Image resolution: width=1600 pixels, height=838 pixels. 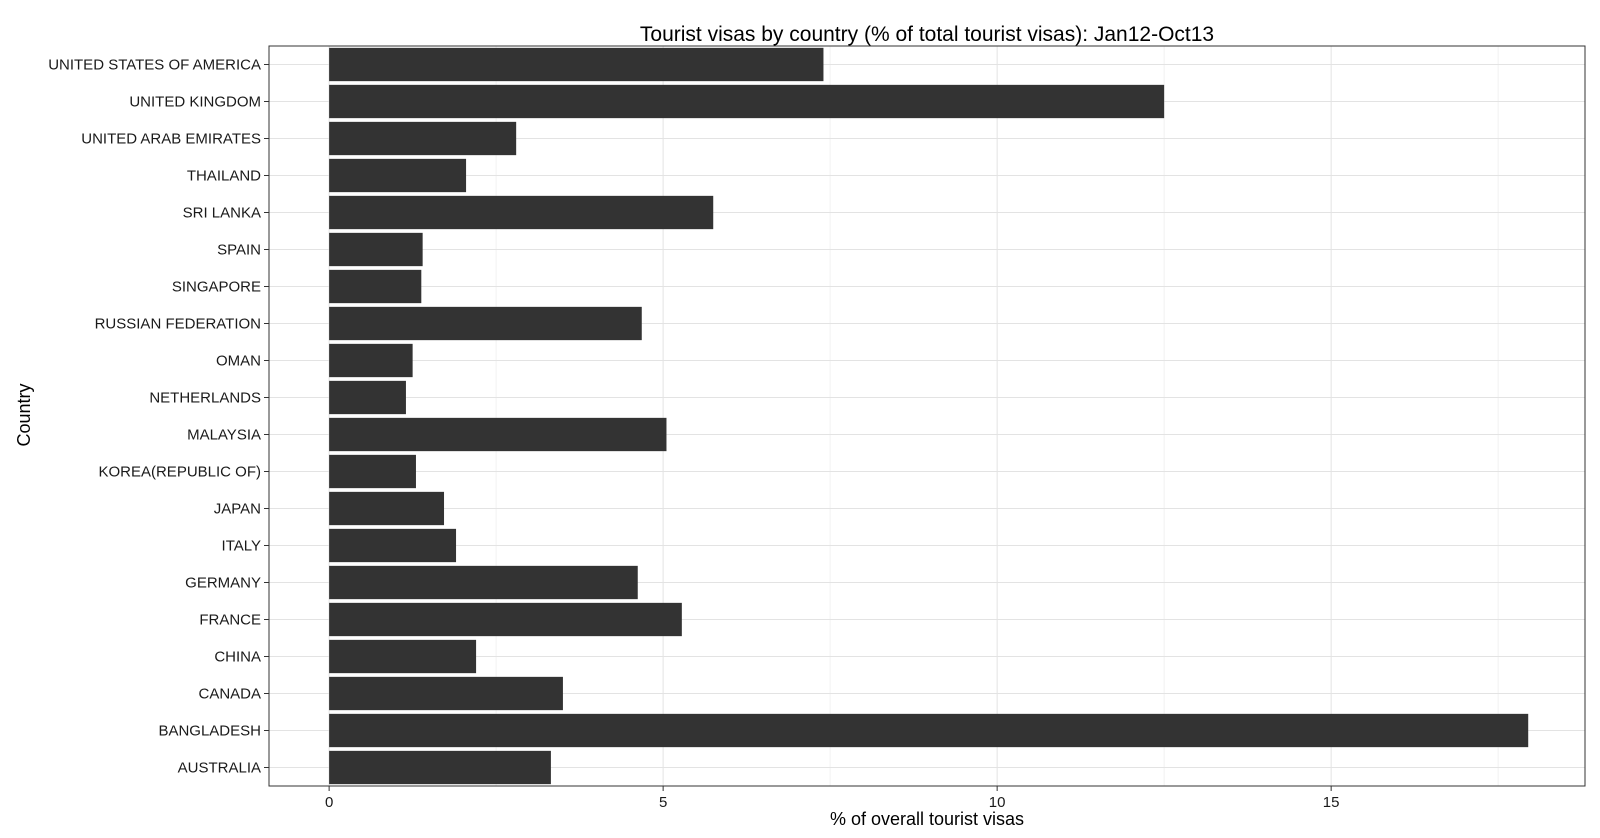 What do you see at coordinates (241, 546) in the screenshot?
I see `y-tick-label: ITALY` at bounding box center [241, 546].